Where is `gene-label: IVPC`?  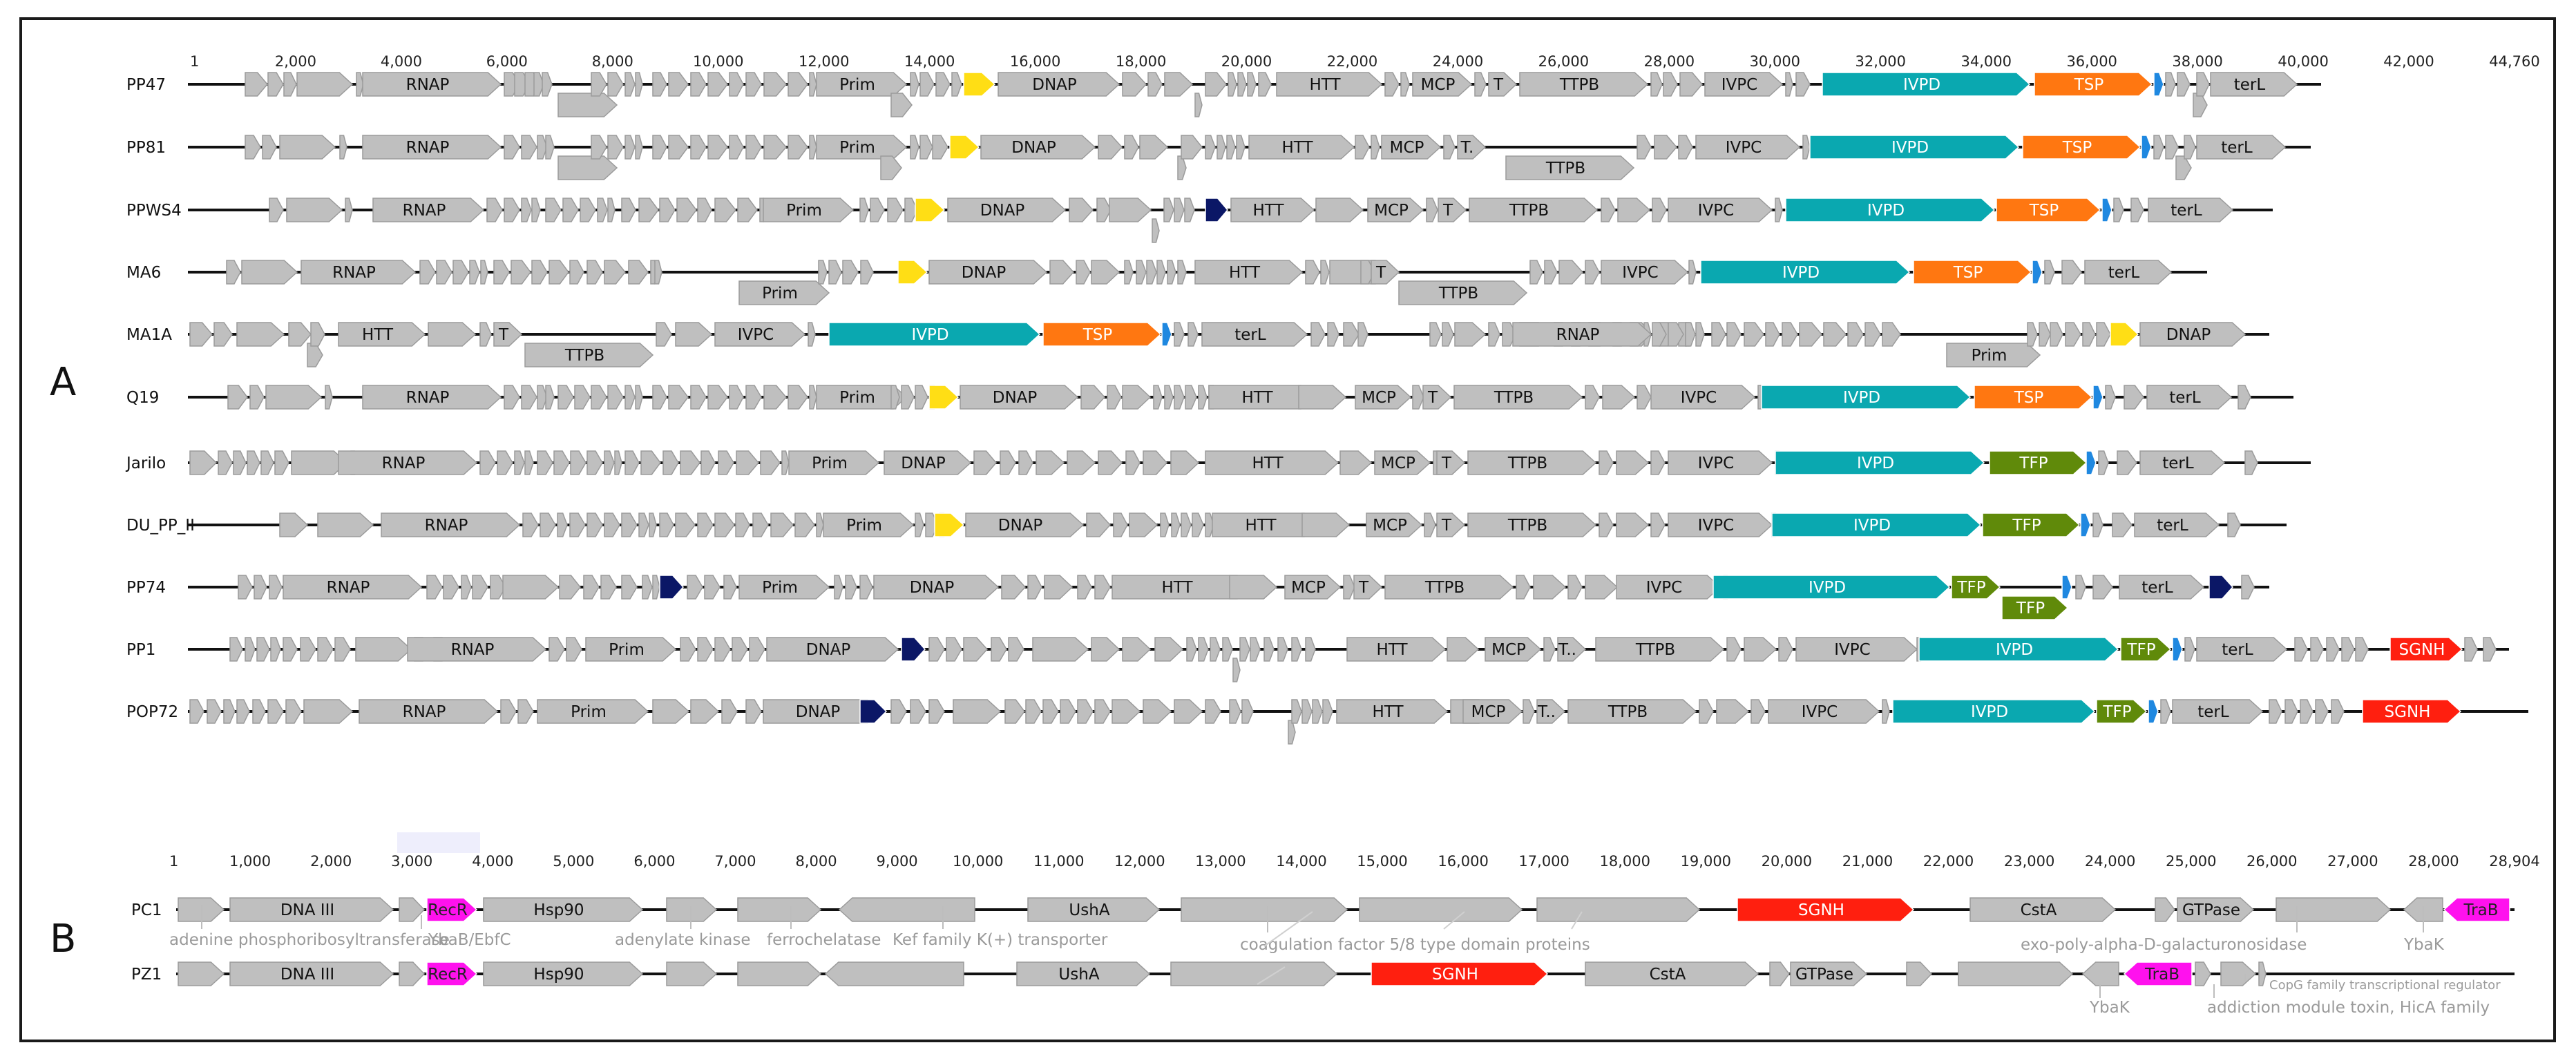
gene-label: IVPC is located at coordinates (1744, 148).